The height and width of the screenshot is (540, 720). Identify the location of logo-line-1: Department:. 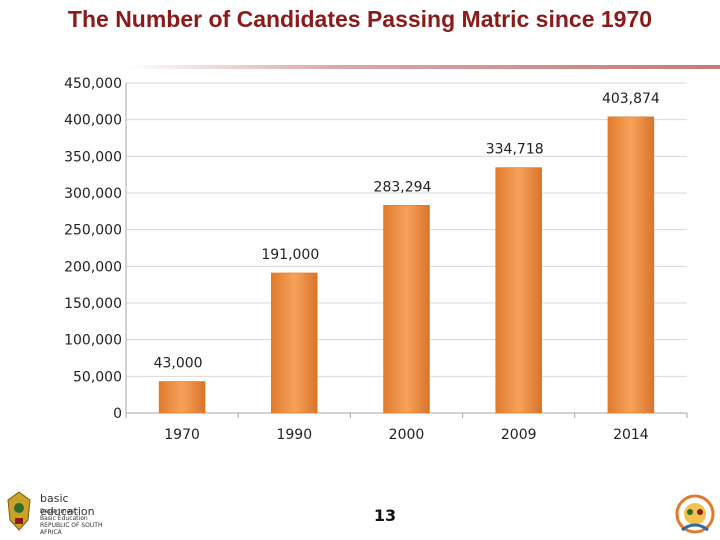
(59, 511).